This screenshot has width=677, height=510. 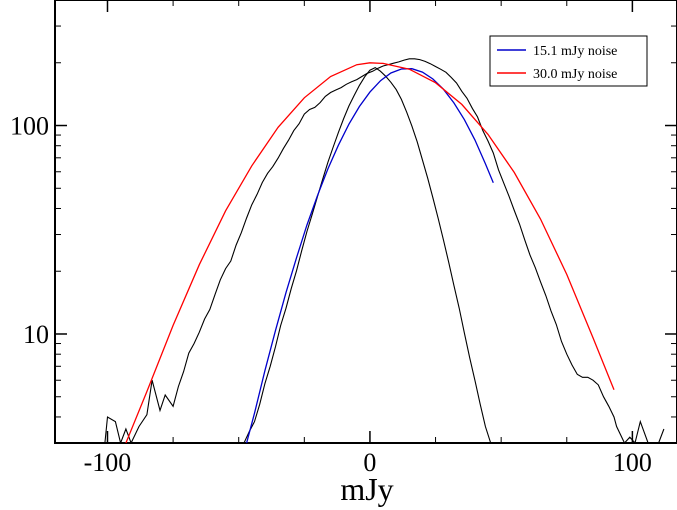 What do you see at coordinates (29, 126) in the screenshot?
I see `y-tick-label: 100` at bounding box center [29, 126].